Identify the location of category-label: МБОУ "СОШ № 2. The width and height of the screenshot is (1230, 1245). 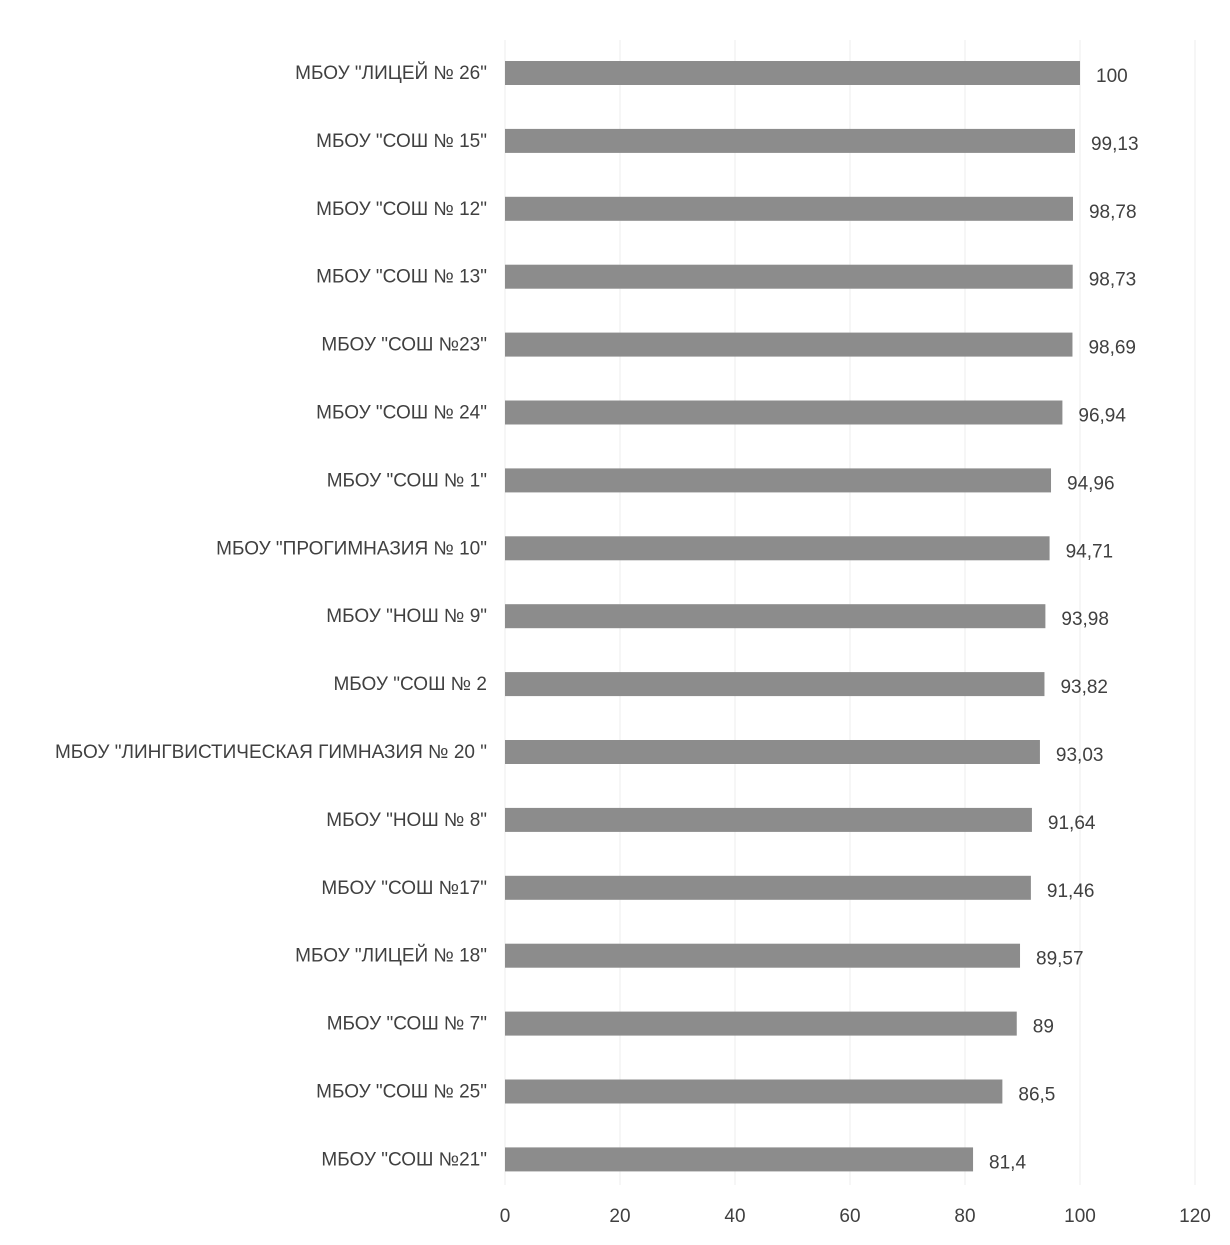
(410, 684).